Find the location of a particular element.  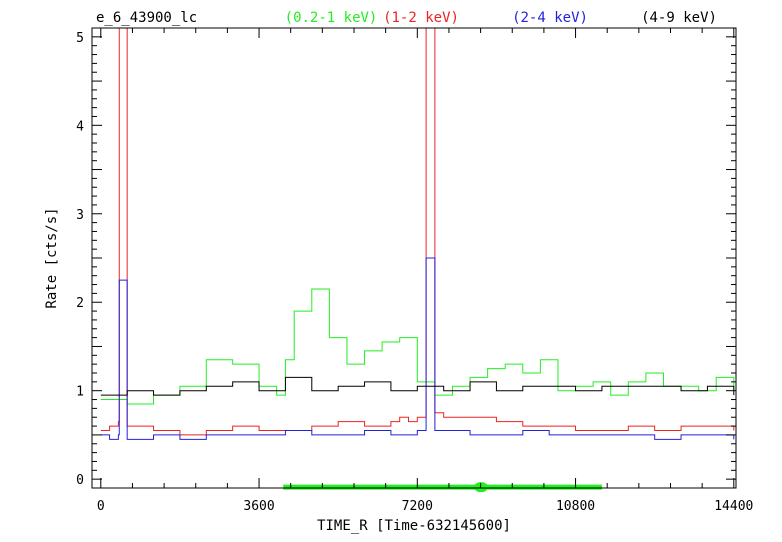

x-tick-label: 0 is located at coordinates (101, 506).